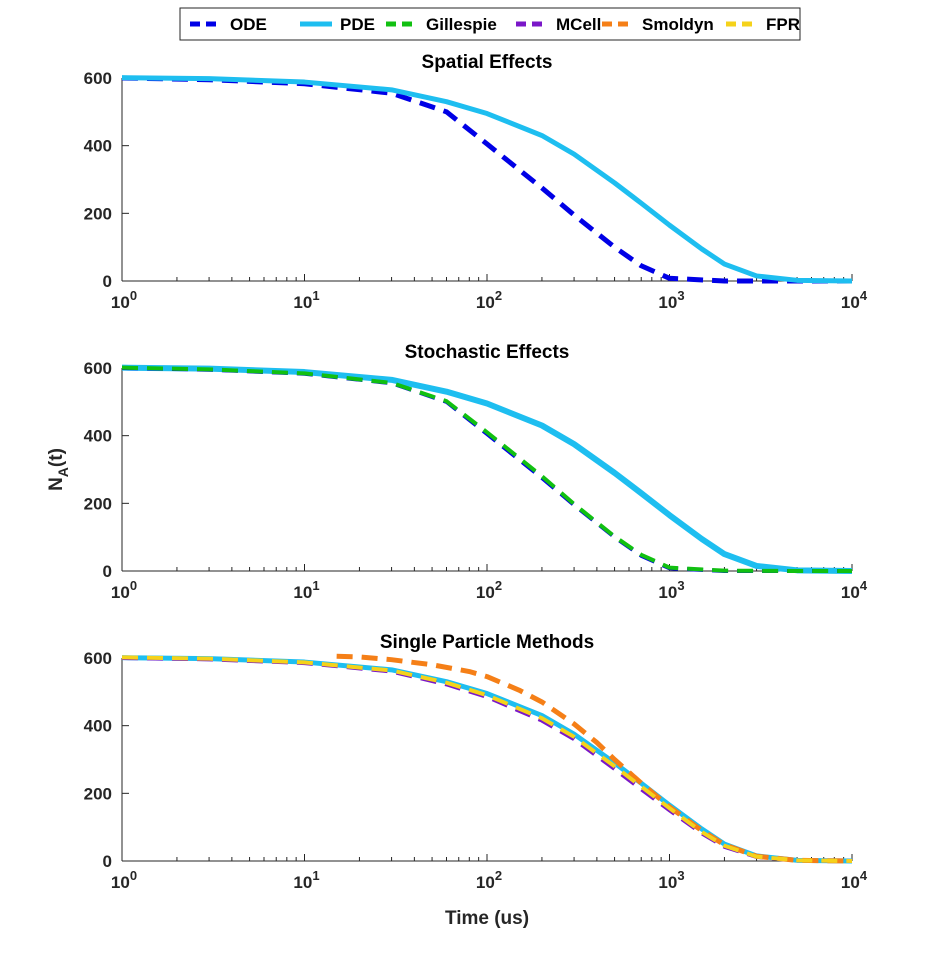 The height and width of the screenshot is (968, 942). What do you see at coordinates (763, 24) in the screenshot?
I see `legend-item-fpr: FPR` at bounding box center [763, 24].